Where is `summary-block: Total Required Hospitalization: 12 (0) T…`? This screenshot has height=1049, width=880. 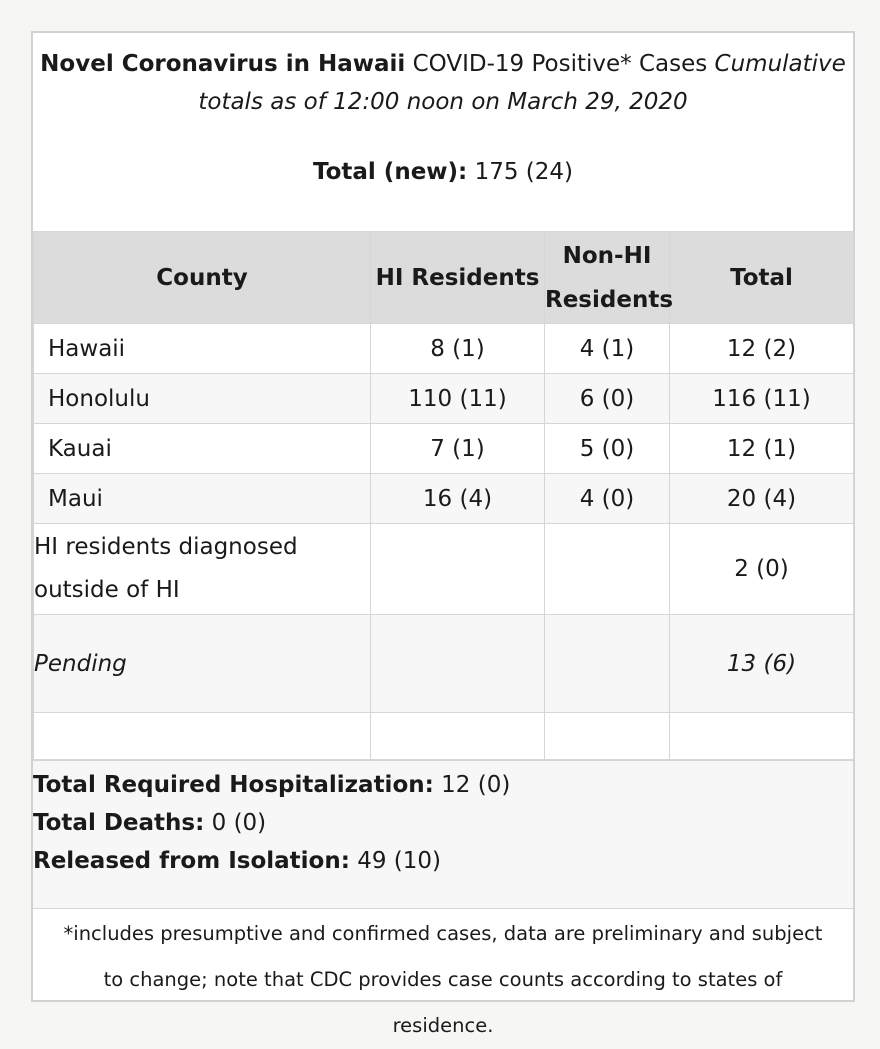 summary-block: Total Required Hospitalization: 12 (0) T… is located at coordinates (443, 834).